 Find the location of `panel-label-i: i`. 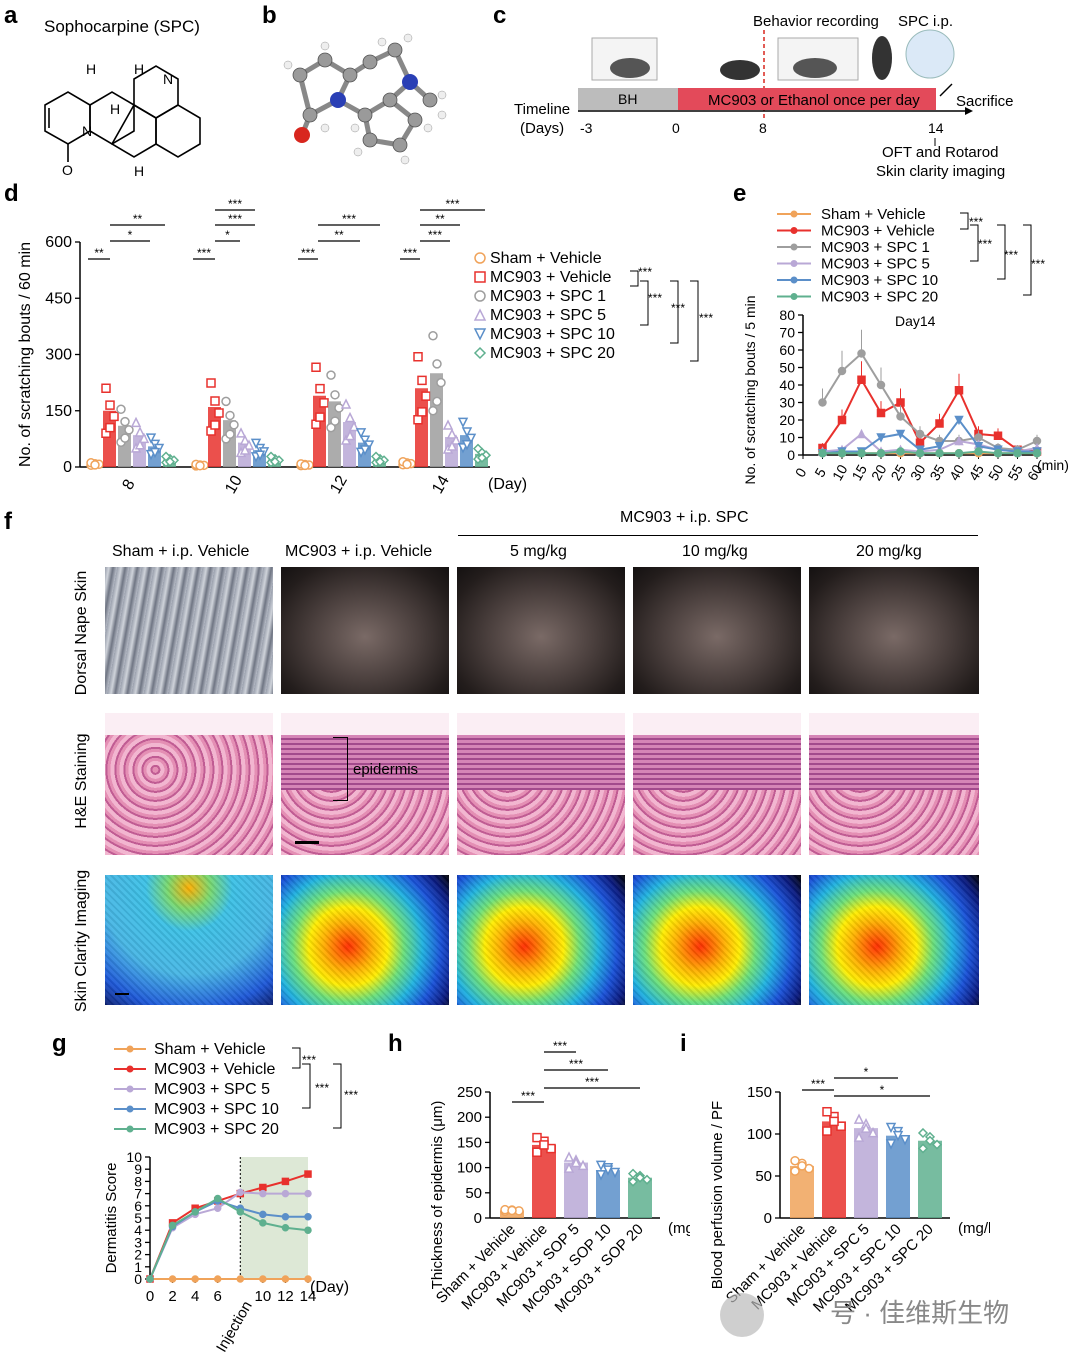

panel-label-i: i is located at coordinates (683, 1043).